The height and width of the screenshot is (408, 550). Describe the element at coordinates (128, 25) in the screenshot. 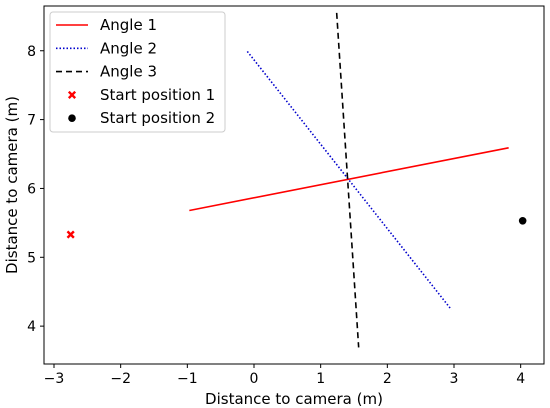

I see `legend-label: Angle 1` at that location.